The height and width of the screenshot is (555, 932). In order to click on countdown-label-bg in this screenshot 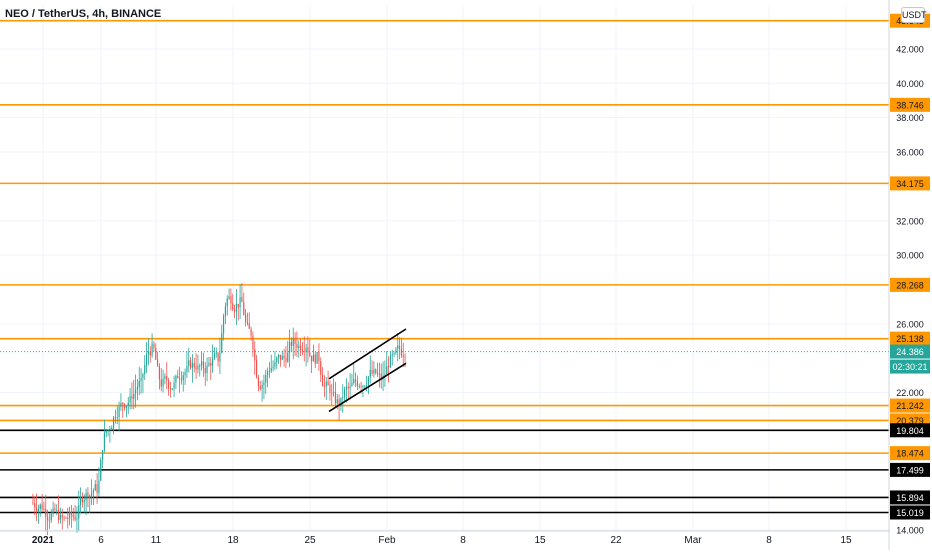, I will do `click(910, 366)`.